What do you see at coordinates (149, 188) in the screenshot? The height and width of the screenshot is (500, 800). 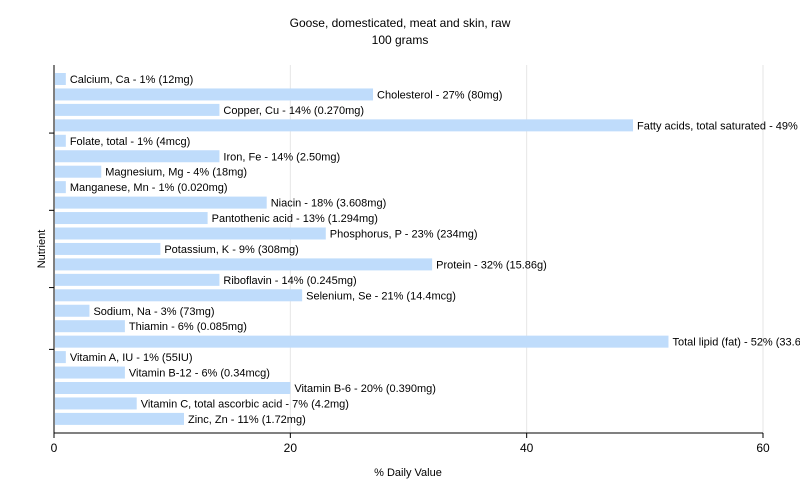 I see `bar-label: Manganese, Mn - 1% (0.020mg)` at bounding box center [149, 188].